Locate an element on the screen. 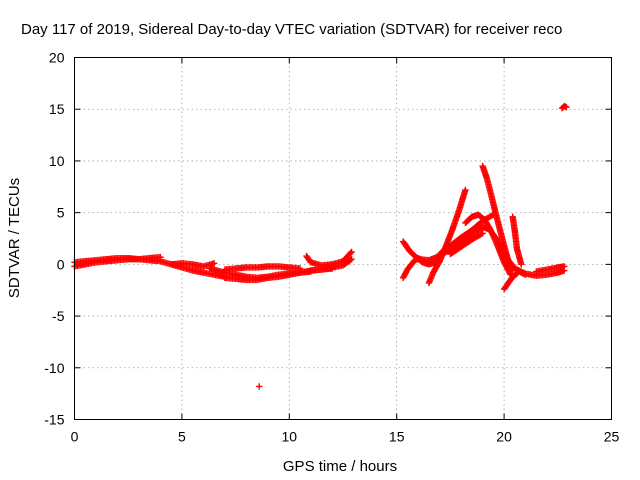 The image size is (640, 480). x-axis-label: GPS time / hours is located at coordinates (340, 466).